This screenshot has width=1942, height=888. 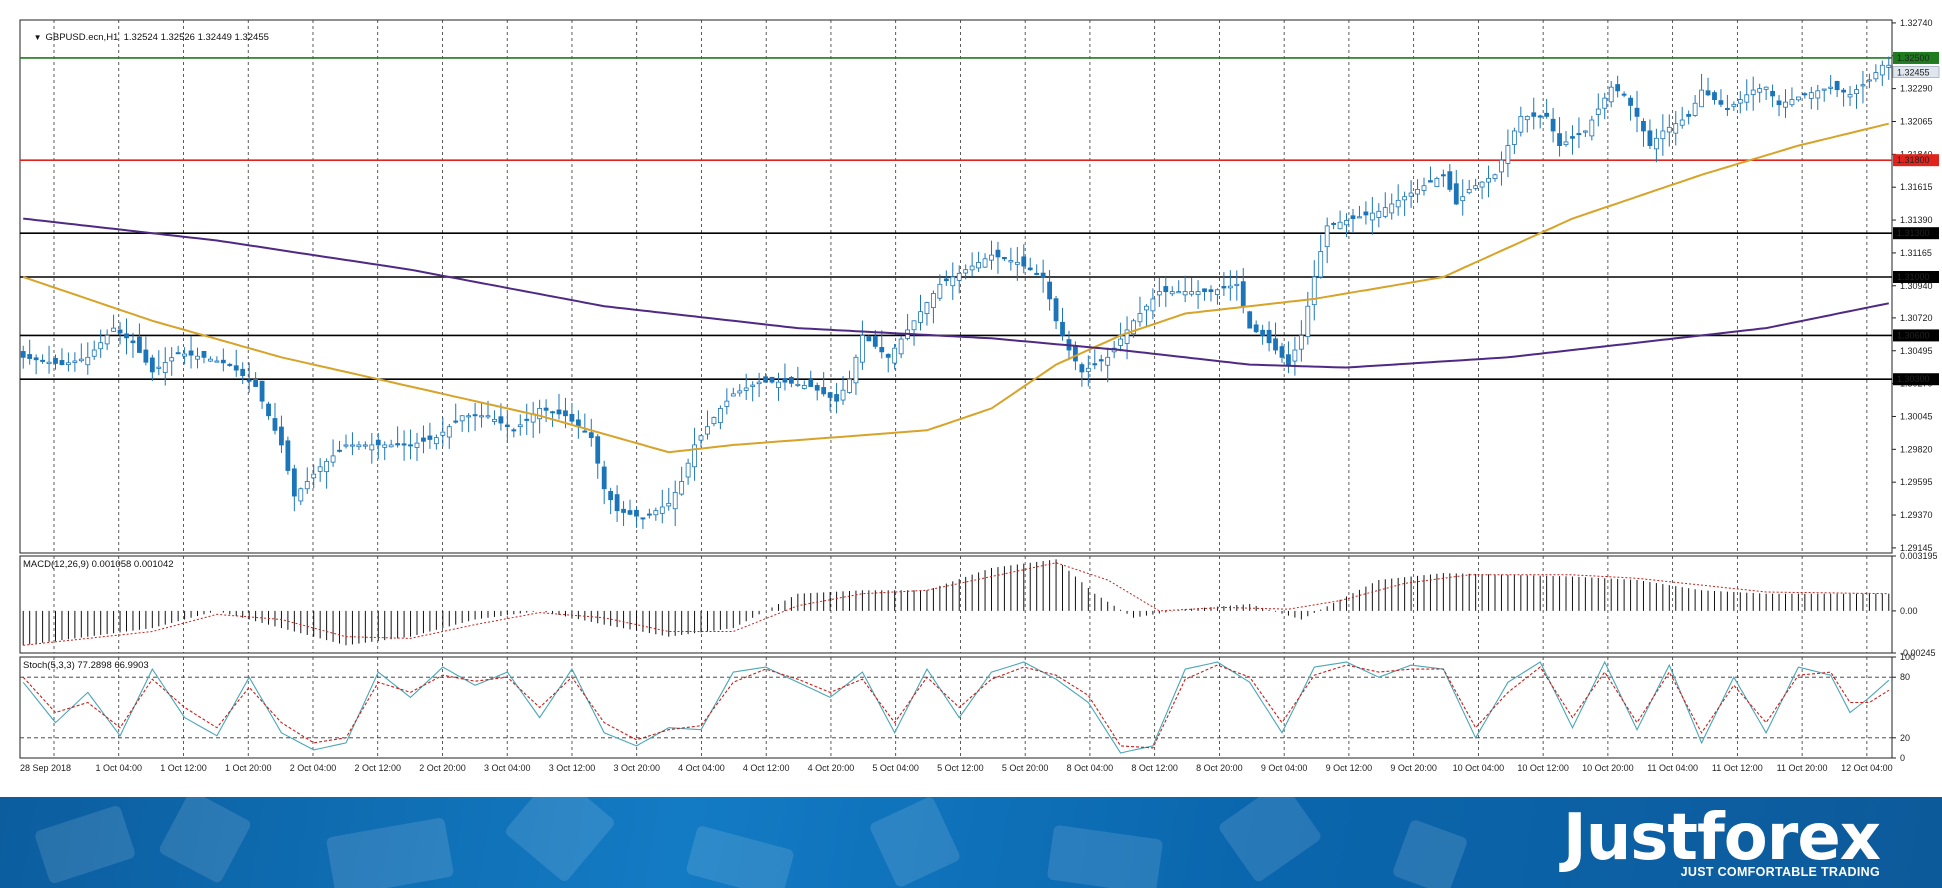 What do you see at coordinates (45, 768) in the screenshot?
I see `x-tick-label: 28 Sep 2018` at bounding box center [45, 768].